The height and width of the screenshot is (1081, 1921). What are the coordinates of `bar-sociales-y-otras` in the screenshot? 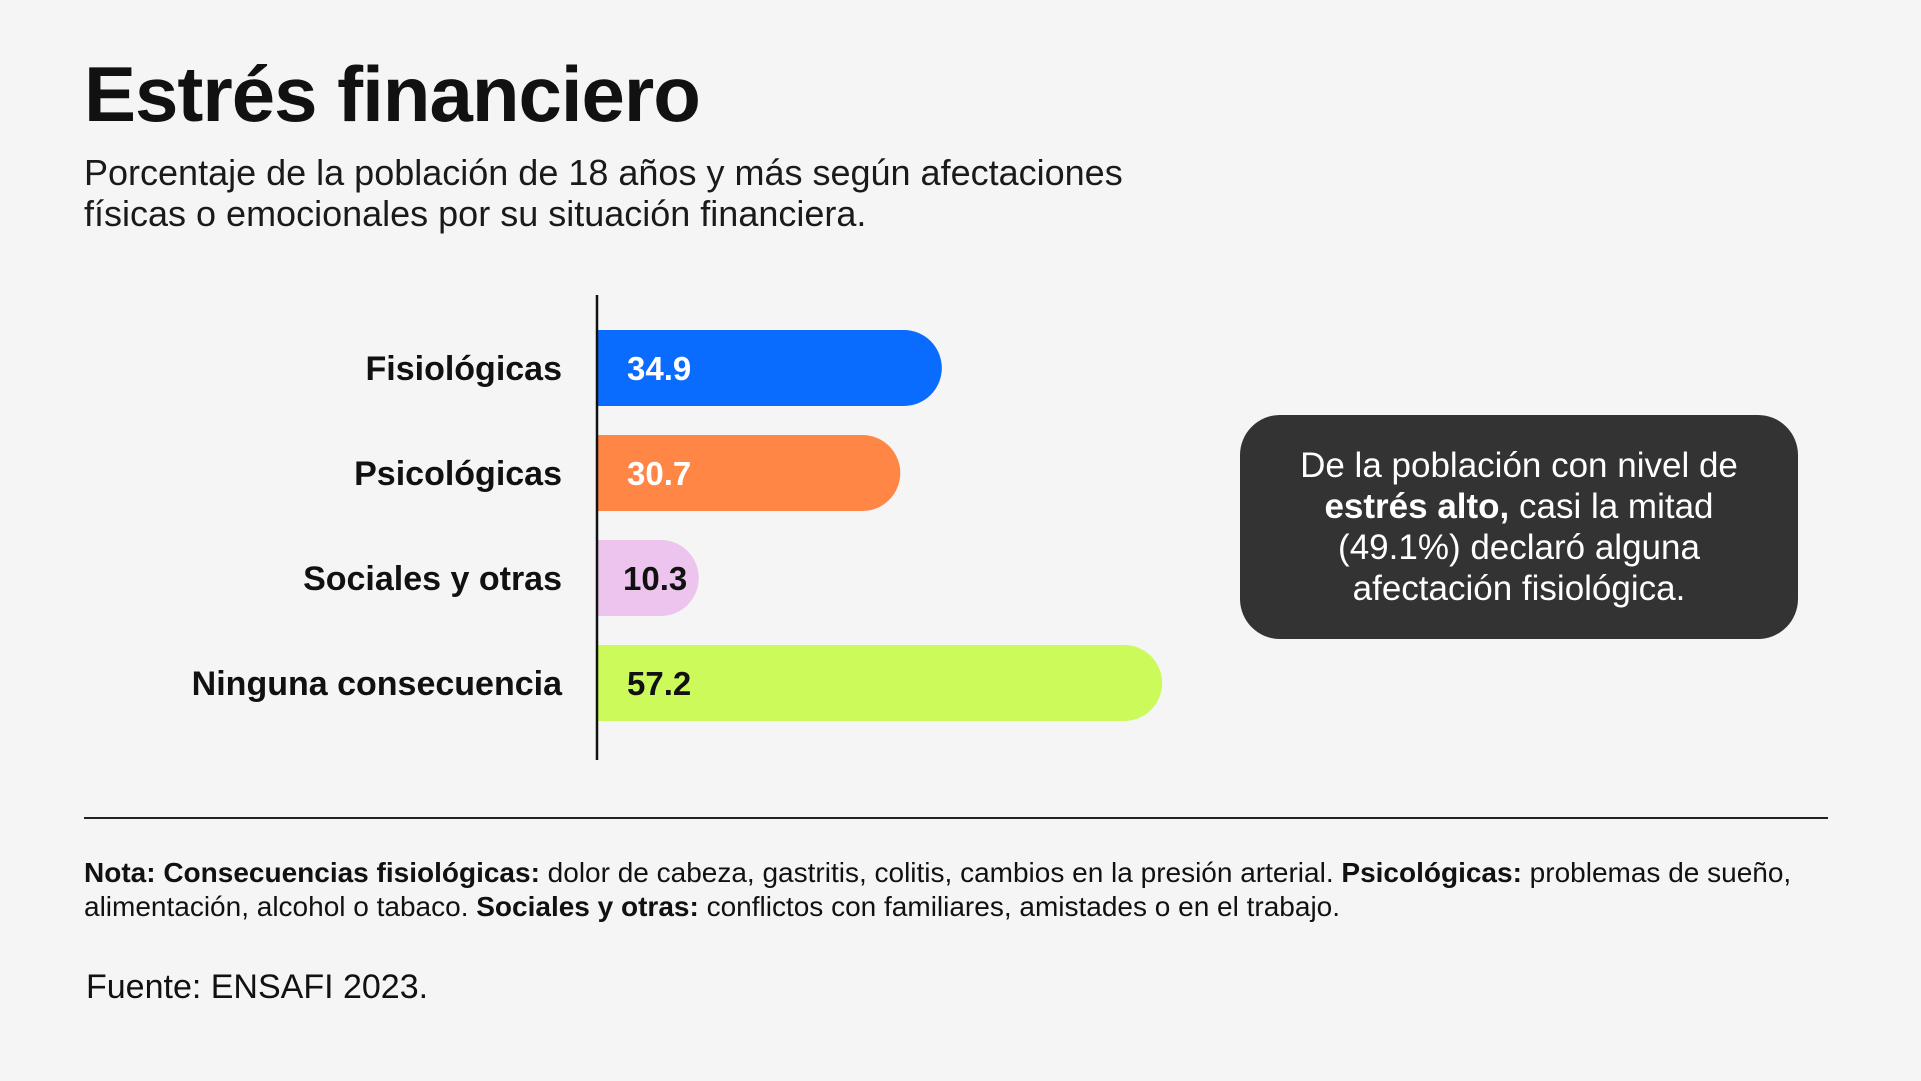 It's located at (648, 578).